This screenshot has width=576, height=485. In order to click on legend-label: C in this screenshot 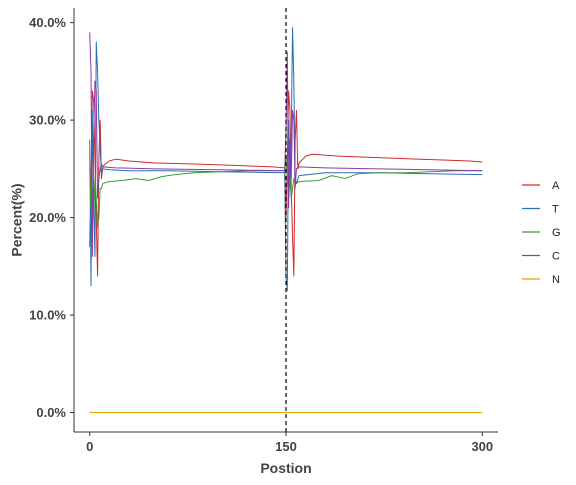, I will do `click(556, 257)`.